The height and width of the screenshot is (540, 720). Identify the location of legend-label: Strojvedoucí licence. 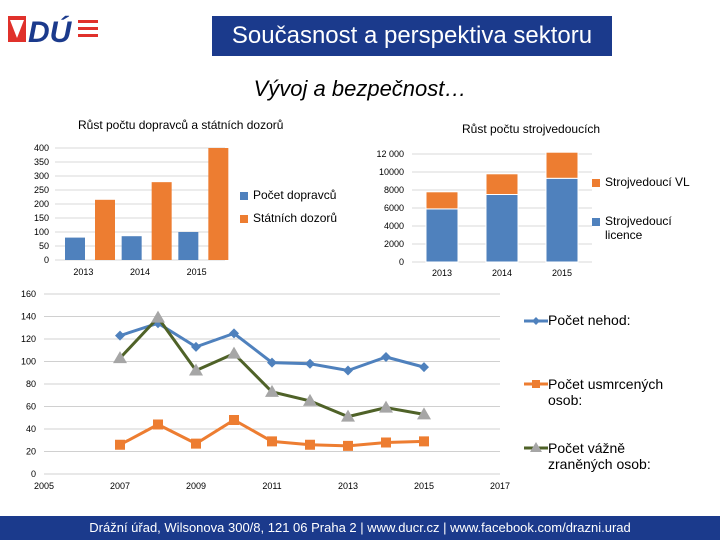
(638, 228).